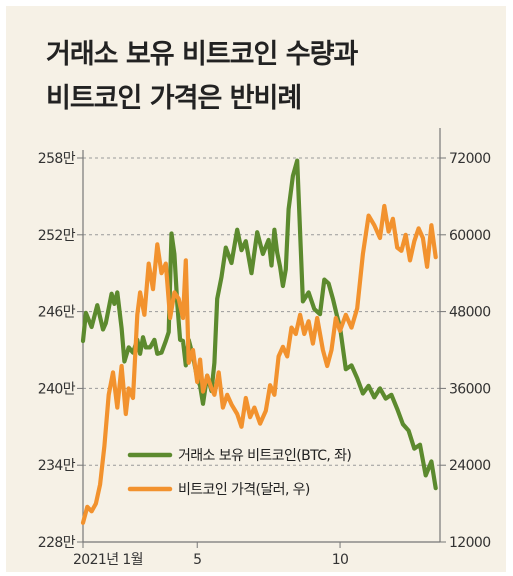  I want to click on left-tick-label: 240만, so click(57, 389).